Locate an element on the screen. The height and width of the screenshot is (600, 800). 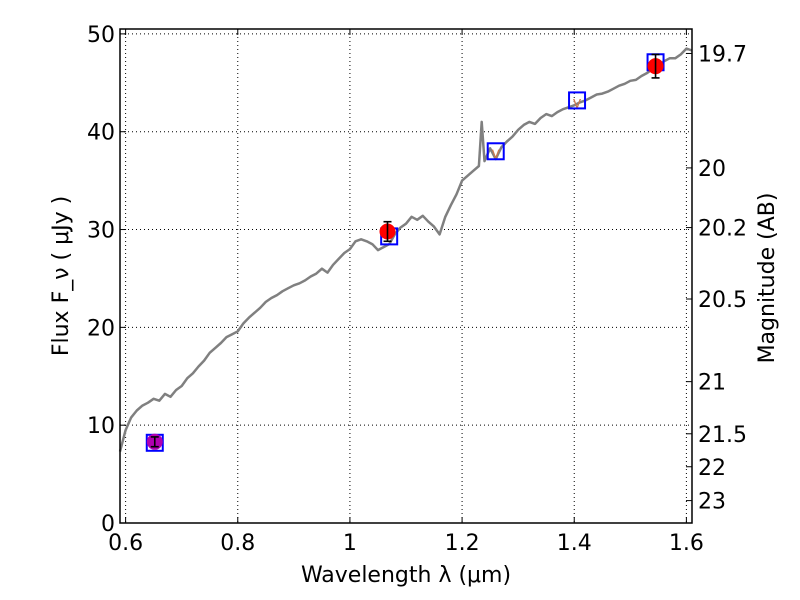
x-tick-label: 1.6 is located at coordinates (686, 543).